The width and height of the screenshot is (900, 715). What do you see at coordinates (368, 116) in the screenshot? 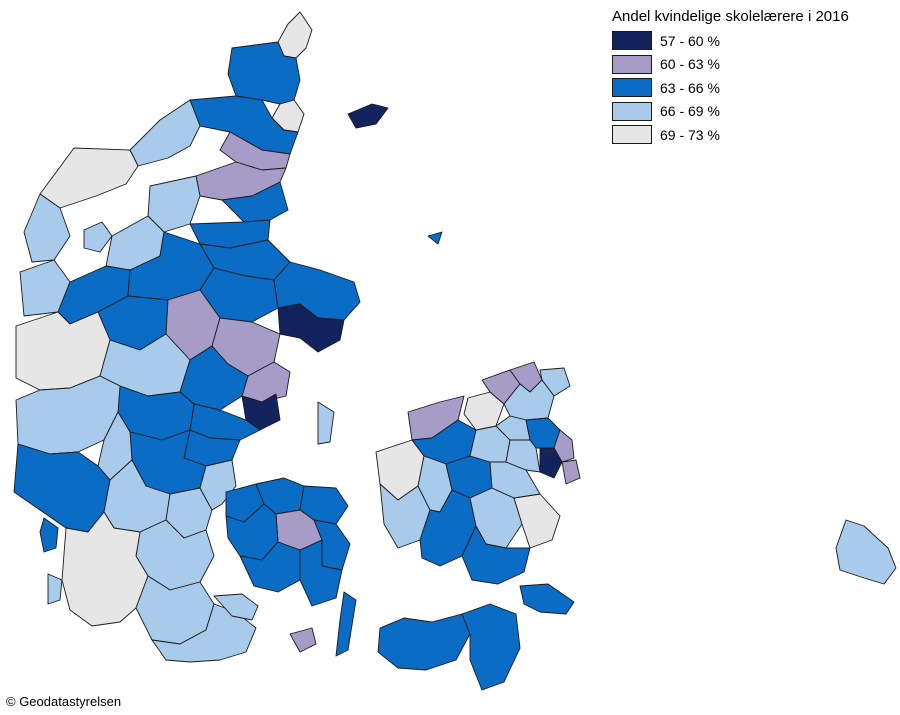
I see `region-laeso` at bounding box center [368, 116].